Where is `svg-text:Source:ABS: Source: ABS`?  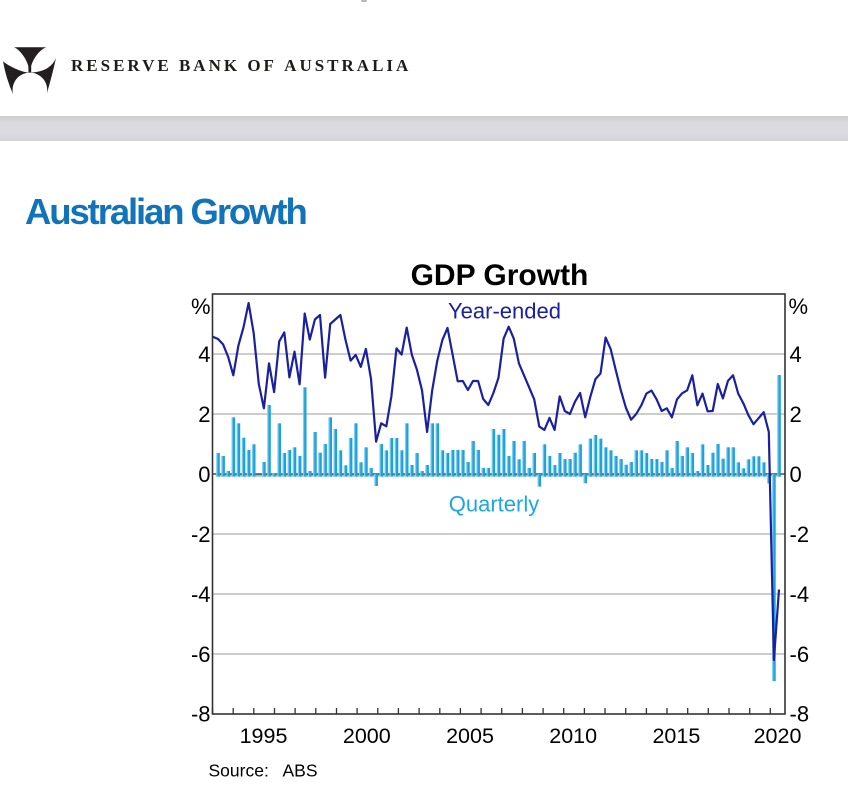 svg-text:Source:ABS: Source: ABS is located at coordinates (263, 771).